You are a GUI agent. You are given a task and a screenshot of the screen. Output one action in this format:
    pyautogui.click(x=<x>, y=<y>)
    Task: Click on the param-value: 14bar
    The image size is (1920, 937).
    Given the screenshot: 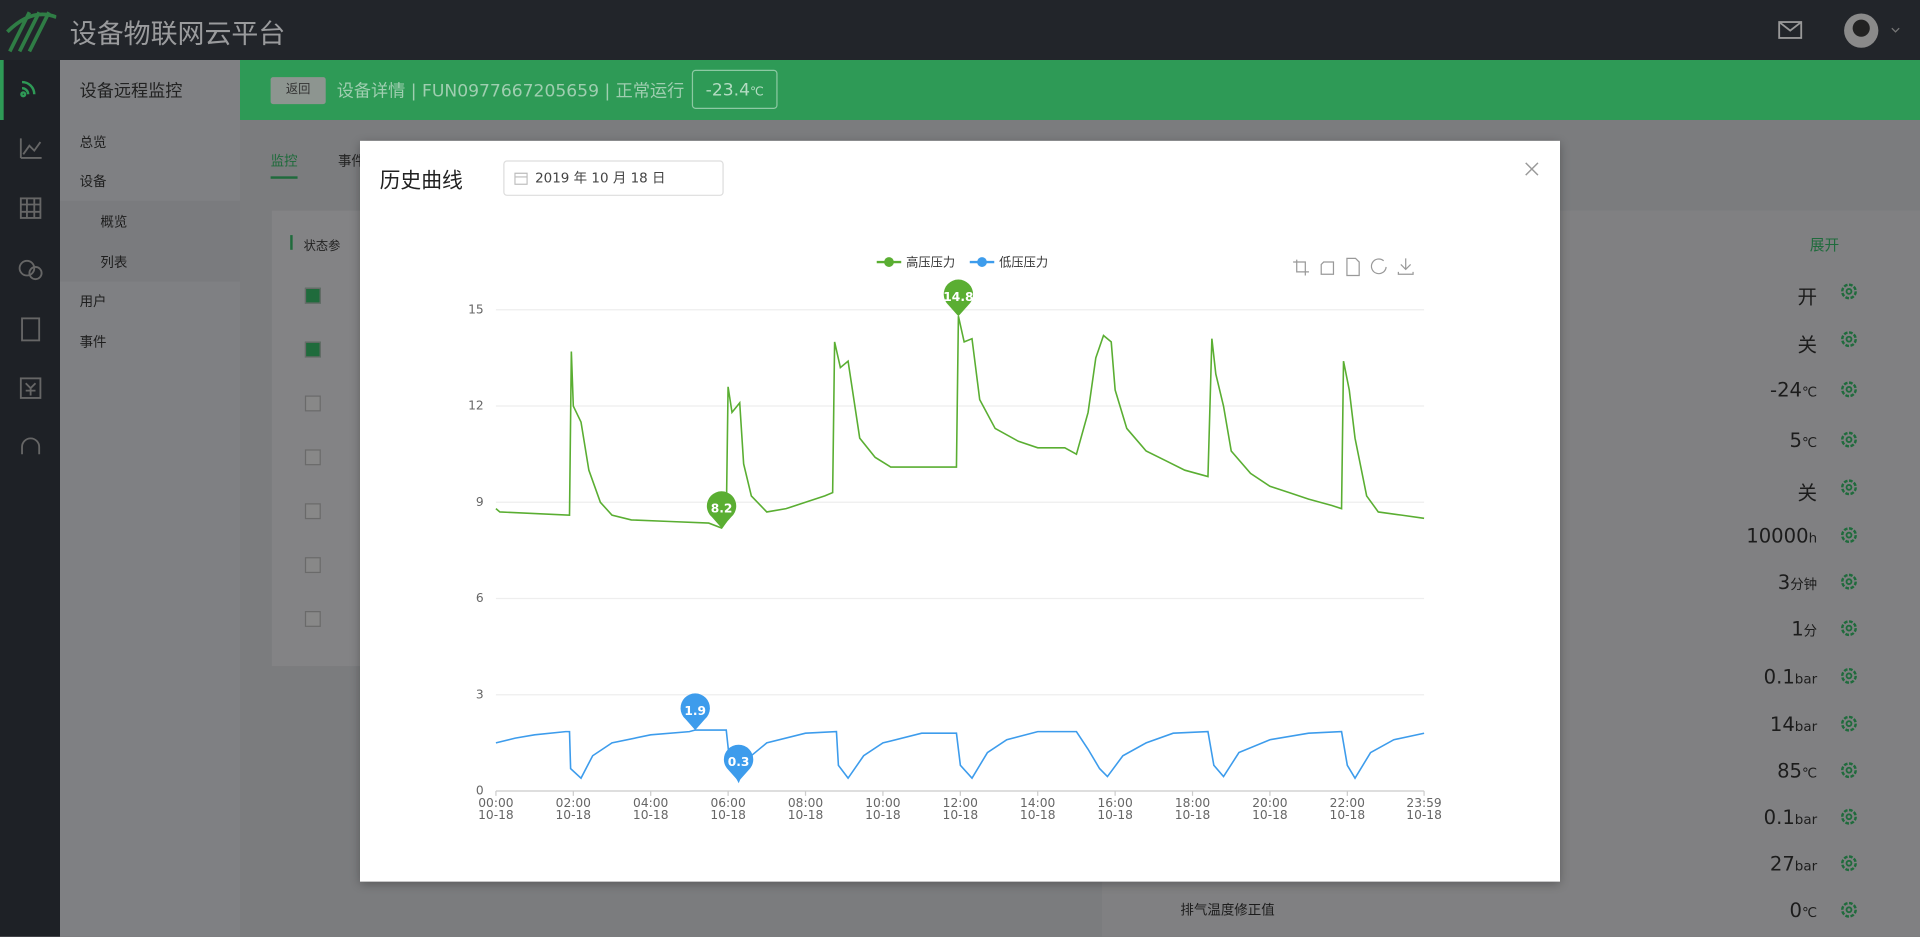 What is the action you would take?
    pyautogui.click(x=1793, y=724)
    